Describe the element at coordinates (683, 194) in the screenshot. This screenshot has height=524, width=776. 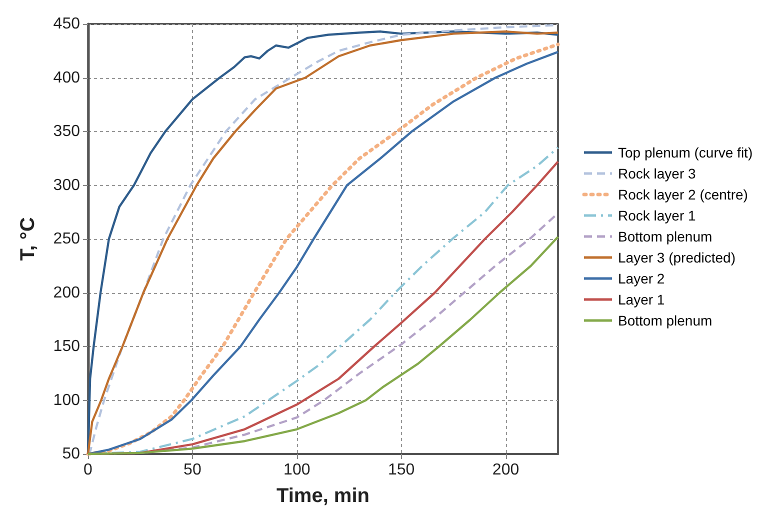
I see `legend-label: Rock layer 2 (centre)` at that location.